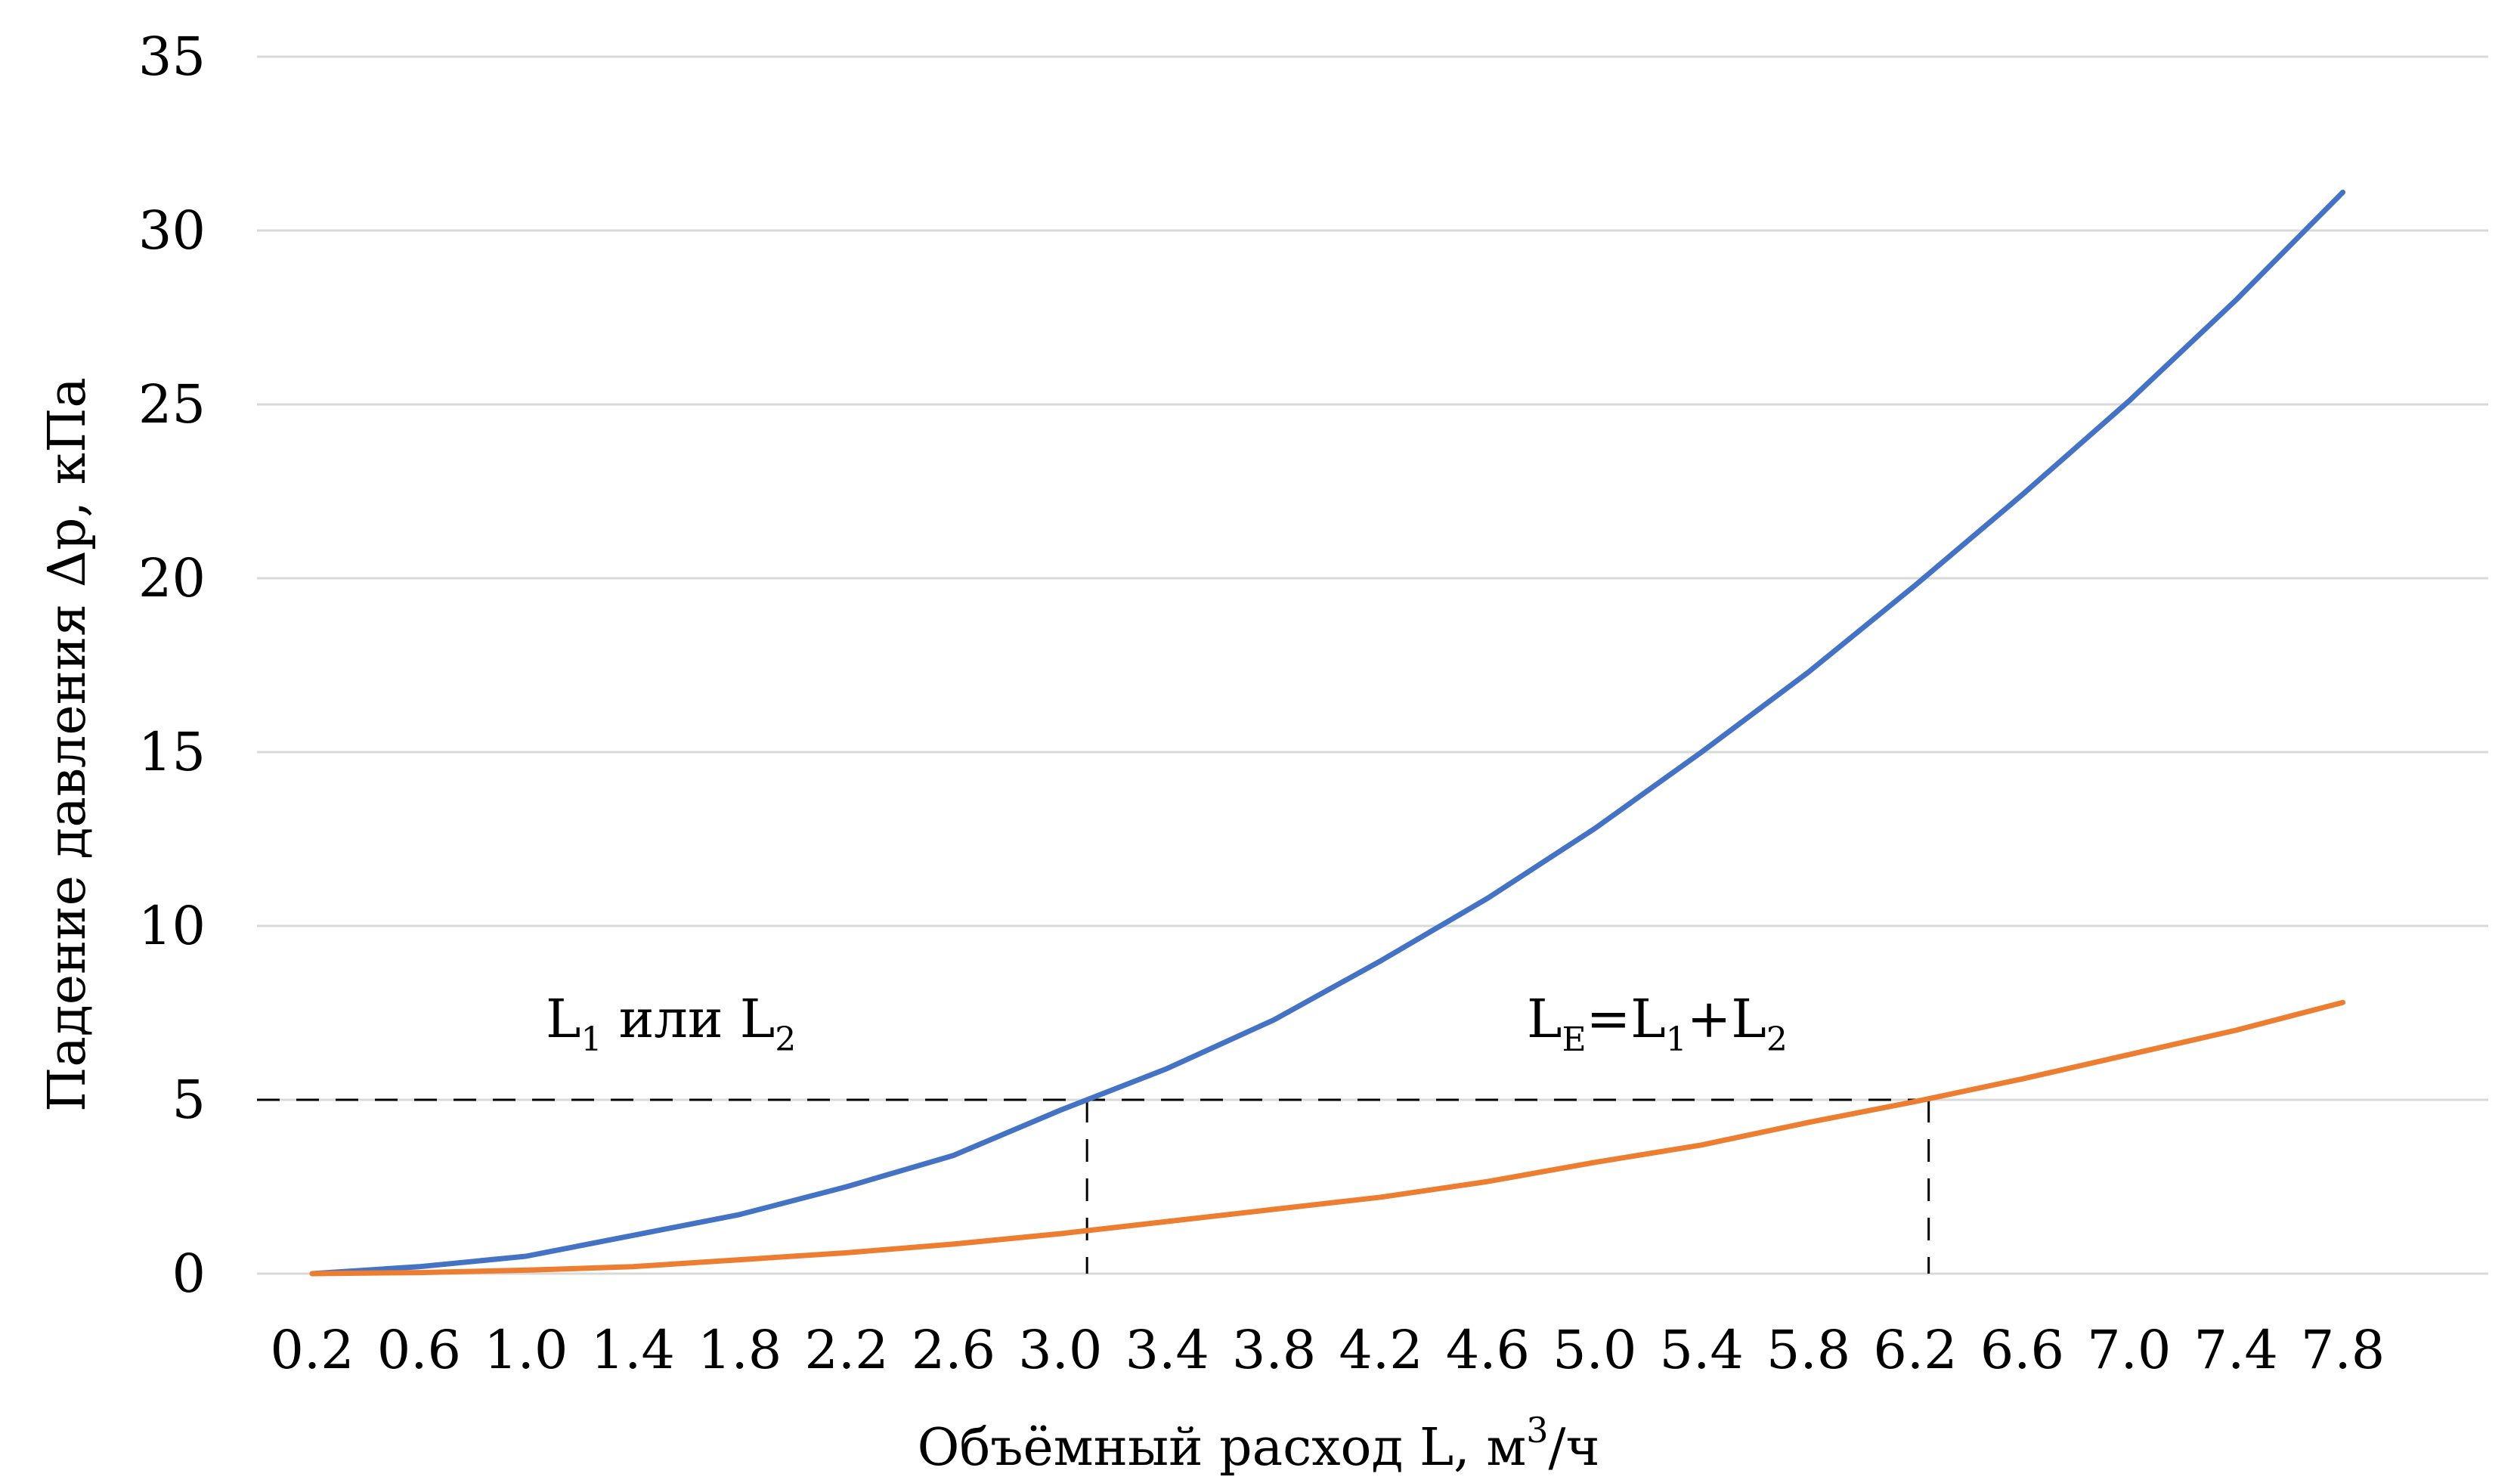 The height and width of the screenshot is (1480, 2520). Describe the element at coordinates (312, 1350) in the screenshot. I see `x-tick-label: 0.2` at that location.